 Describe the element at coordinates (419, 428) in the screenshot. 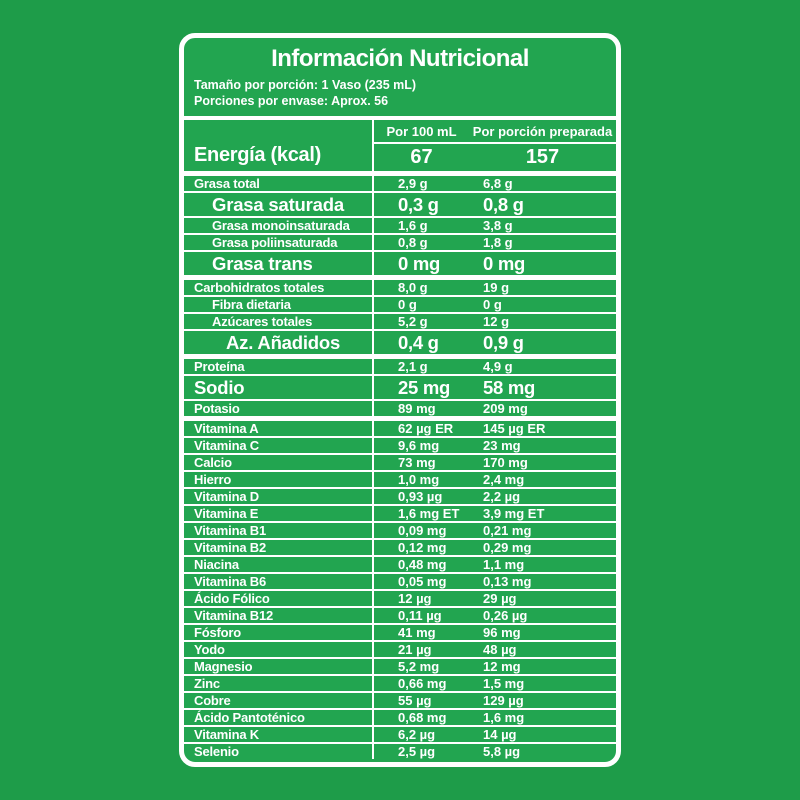

I see `value-per-100ml: 62 µg ER` at that location.